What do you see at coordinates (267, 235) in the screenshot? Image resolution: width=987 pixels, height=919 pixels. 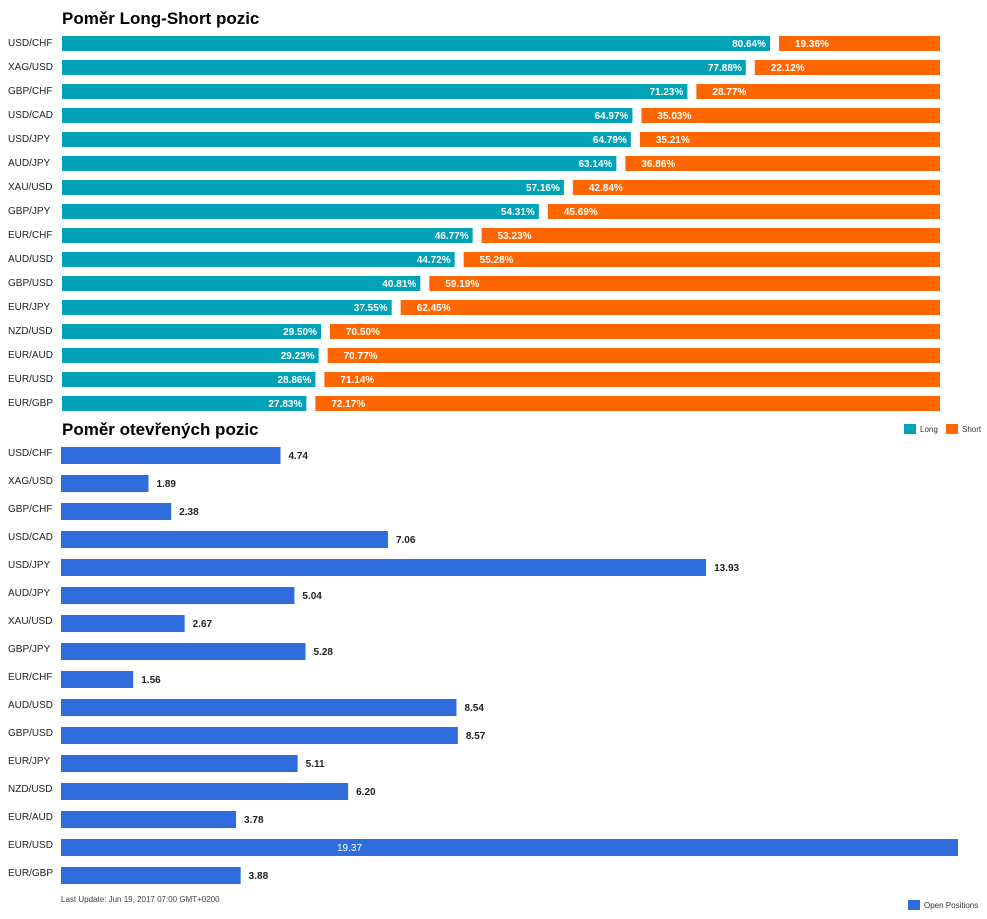 I see `long-bar-eur-chf` at bounding box center [267, 235].